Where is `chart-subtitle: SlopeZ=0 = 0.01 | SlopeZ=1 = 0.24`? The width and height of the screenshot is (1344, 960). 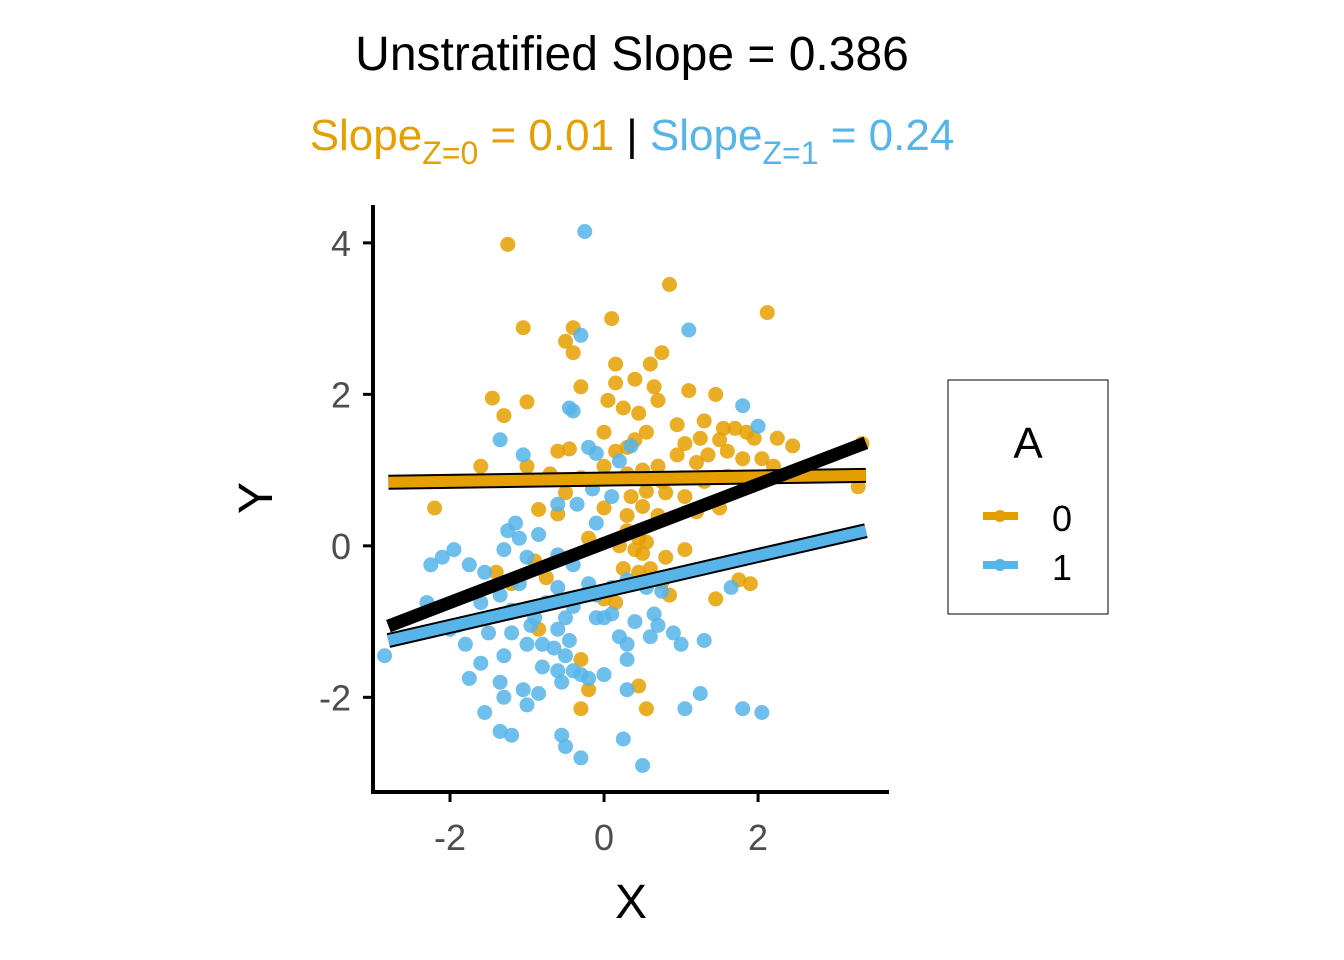 chart-subtitle: SlopeZ=0 = 0.01 | SlopeZ=1 = 0.24 is located at coordinates (632, 141).